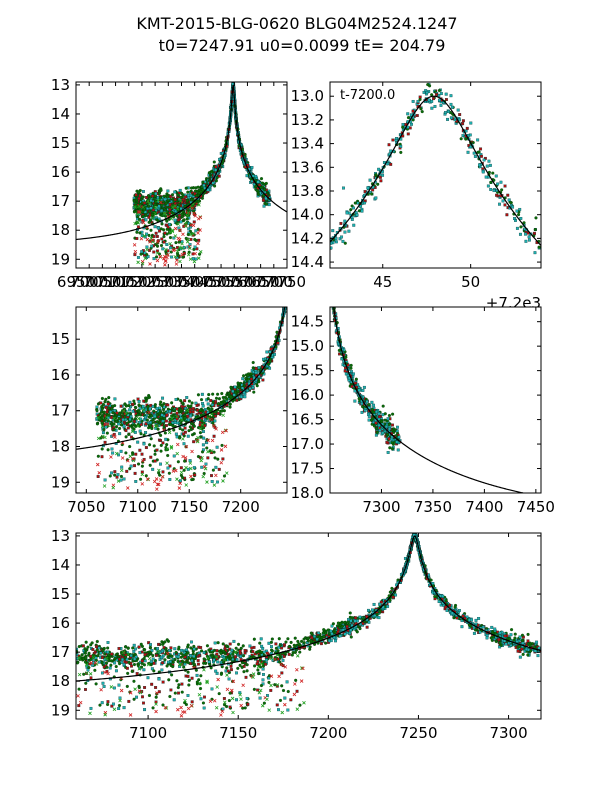 The image size is (600, 800). What do you see at coordinates (60, 172) in the screenshot?
I see `y-tick-label: 16` at bounding box center [60, 172].